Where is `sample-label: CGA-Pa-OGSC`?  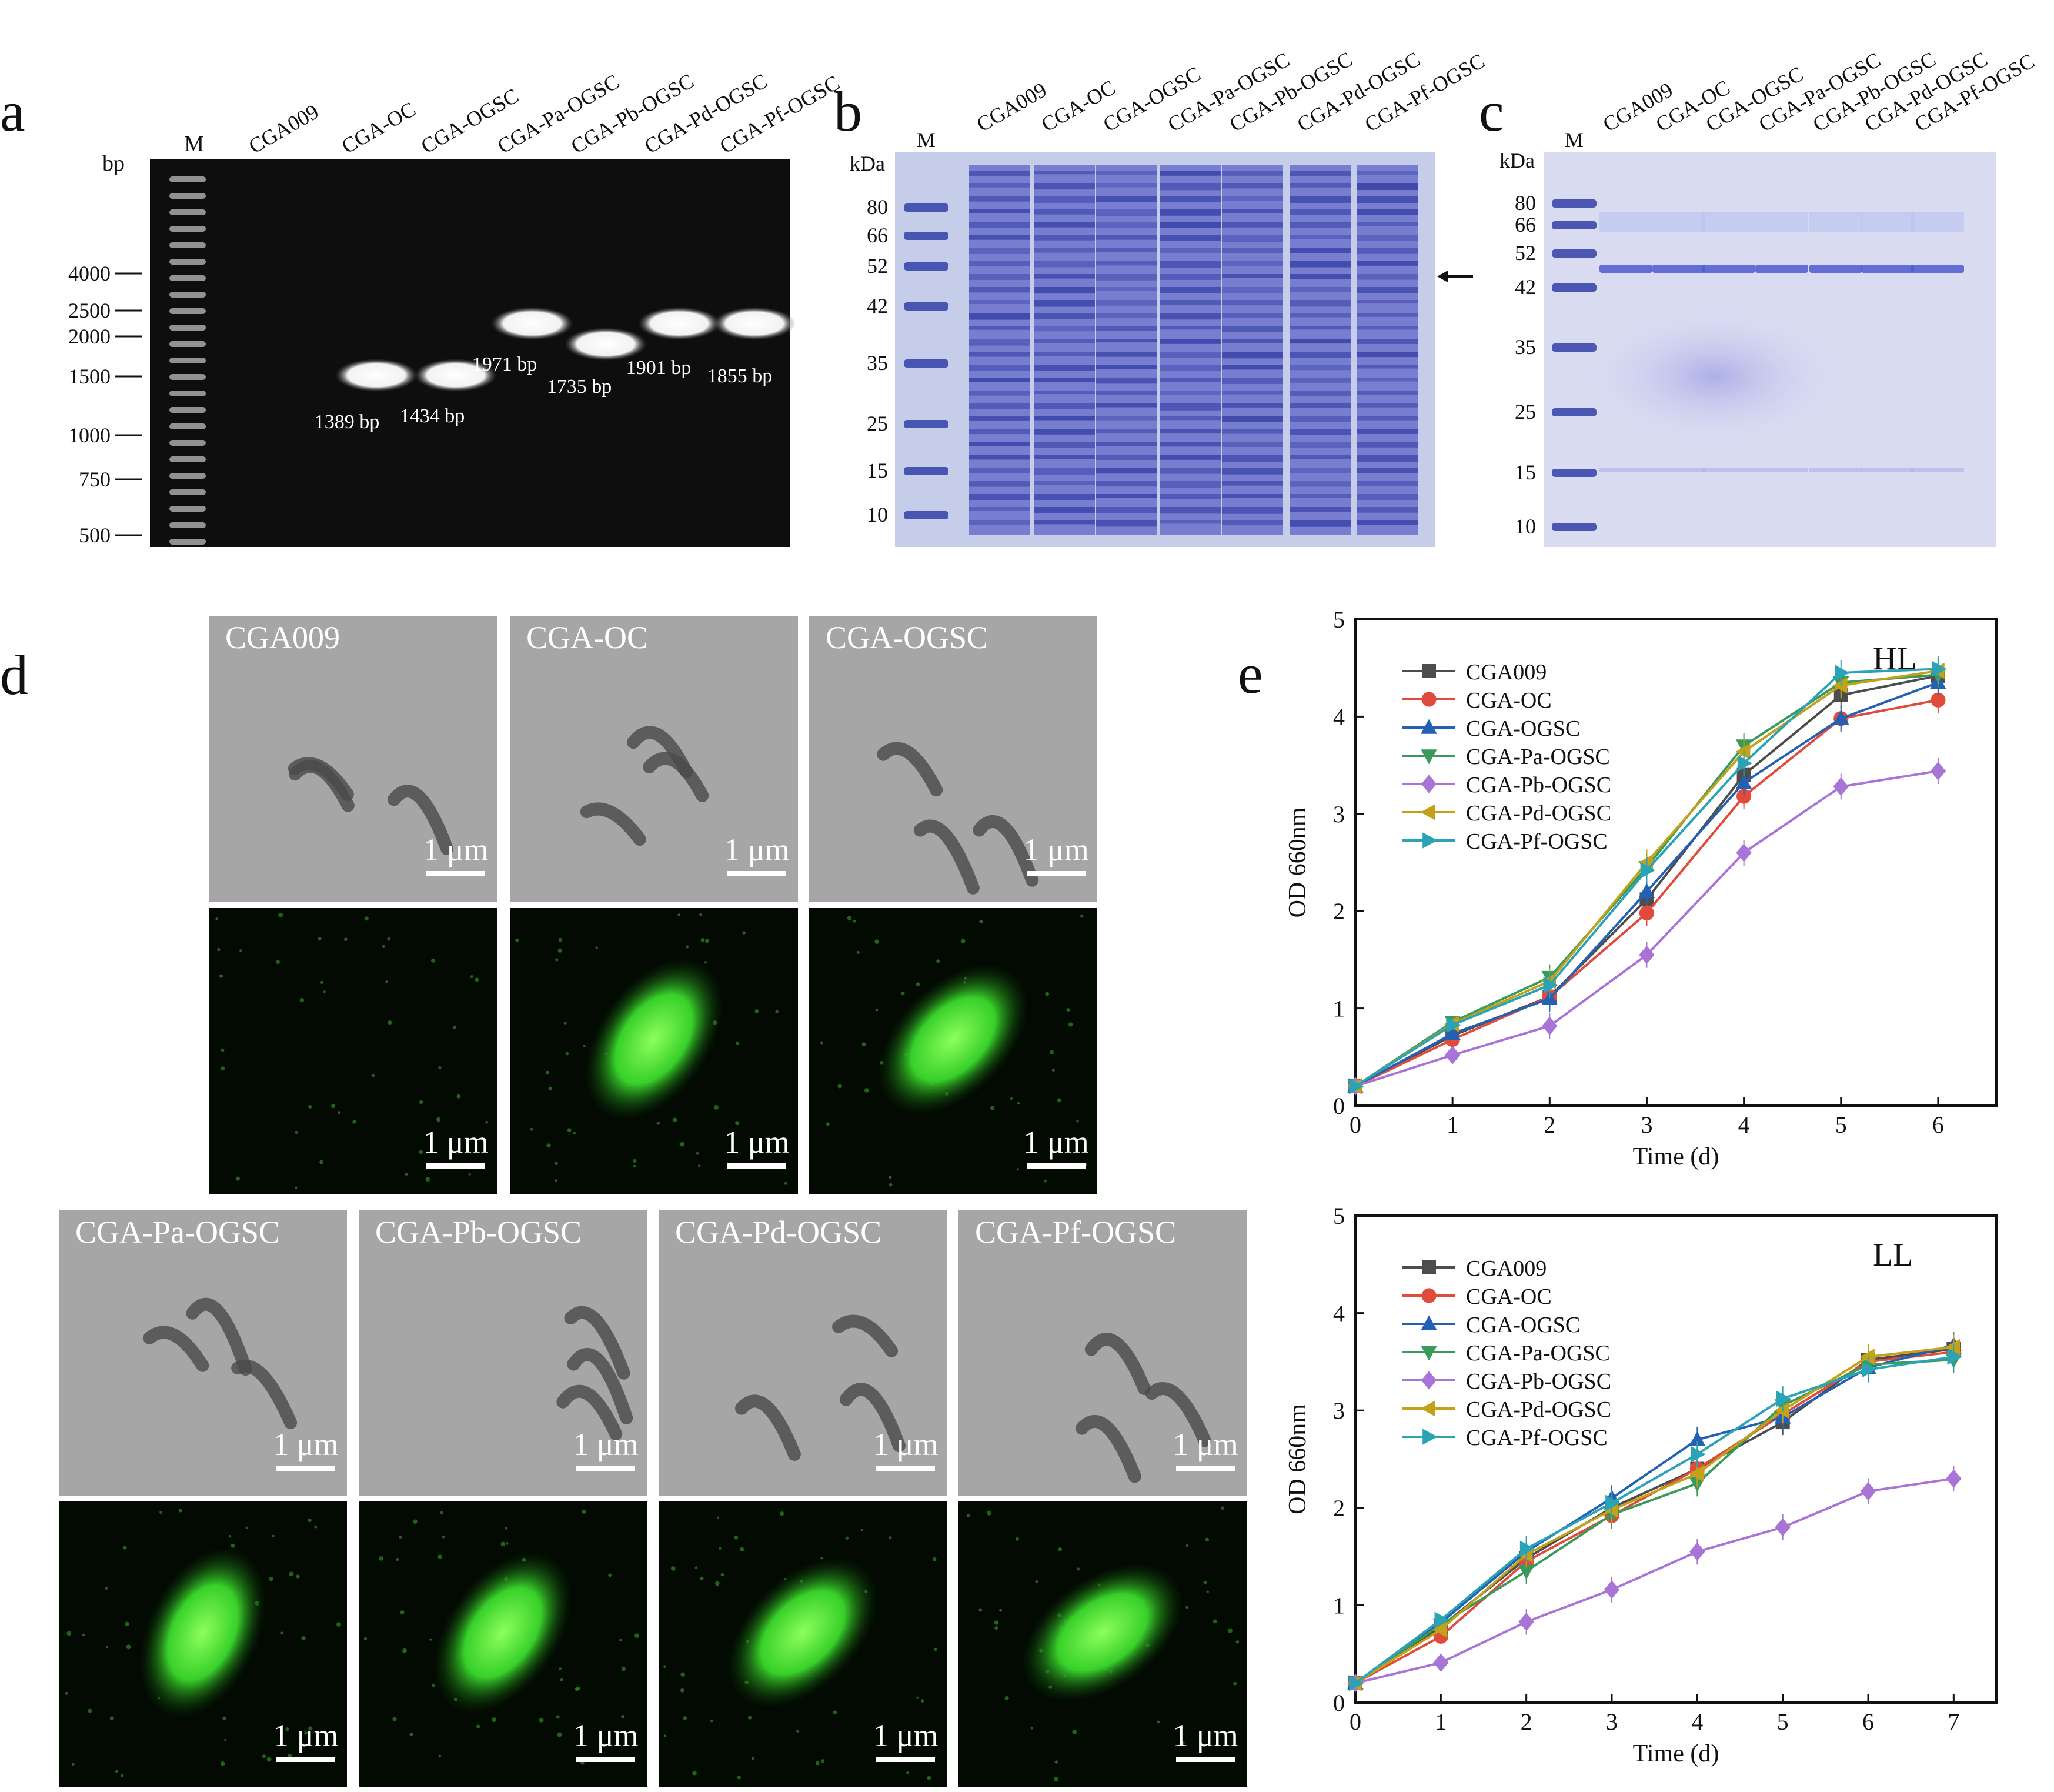 sample-label: CGA-Pa-OGSC is located at coordinates (177, 1232).